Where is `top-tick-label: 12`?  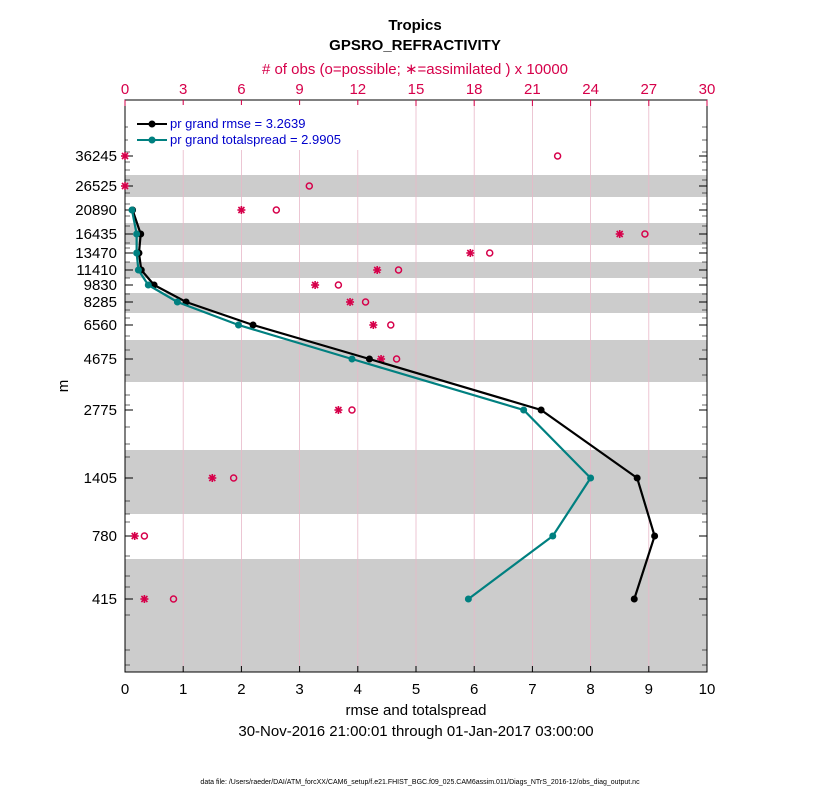 top-tick-label: 12 is located at coordinates (357, 89).